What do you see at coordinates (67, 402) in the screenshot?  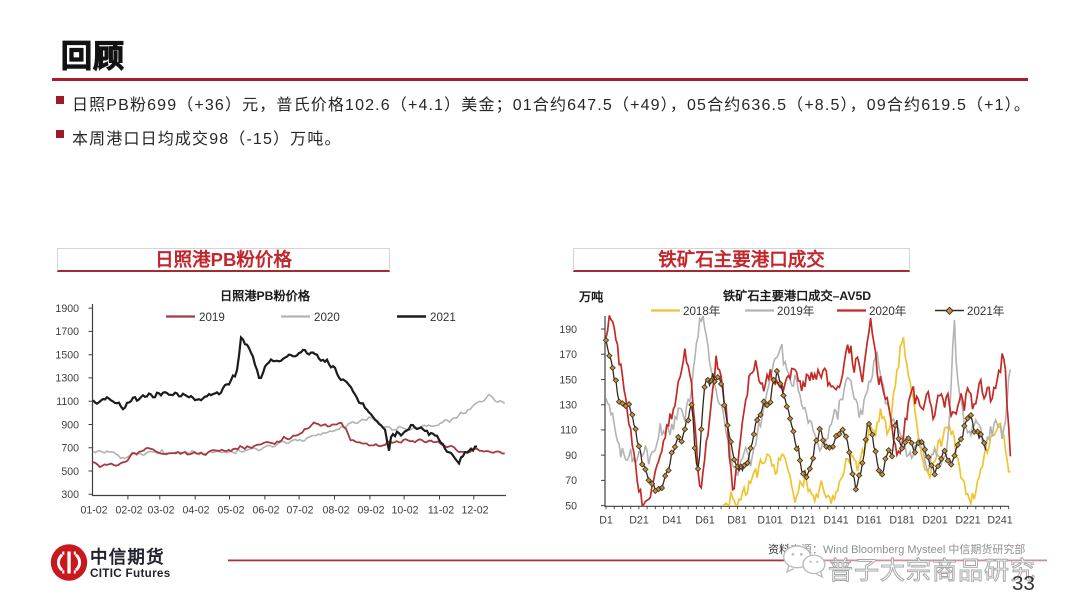 I see `svg-text: 1100` at bounding box center [67, 402].